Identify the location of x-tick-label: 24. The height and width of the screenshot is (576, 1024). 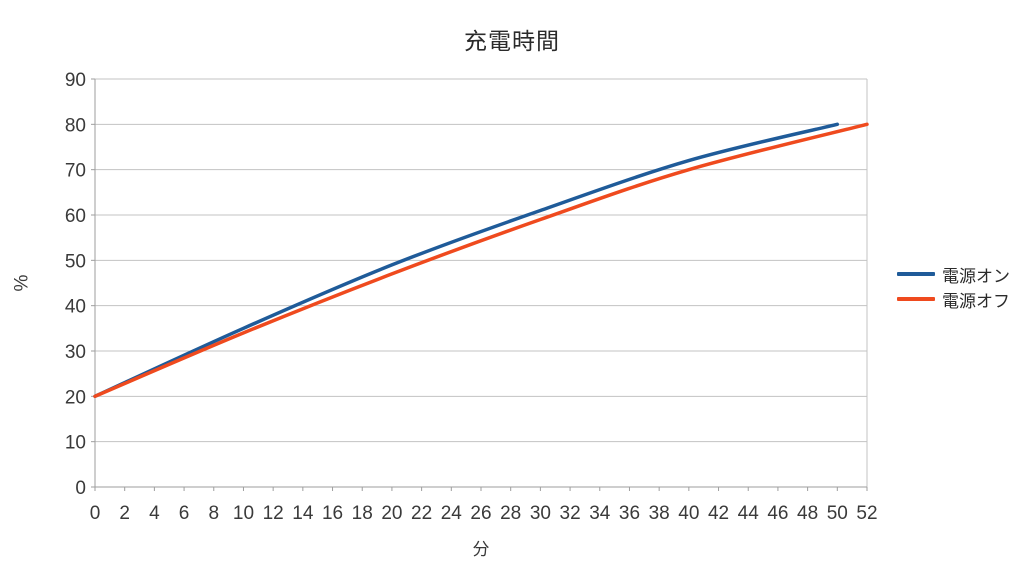
(452, 513).